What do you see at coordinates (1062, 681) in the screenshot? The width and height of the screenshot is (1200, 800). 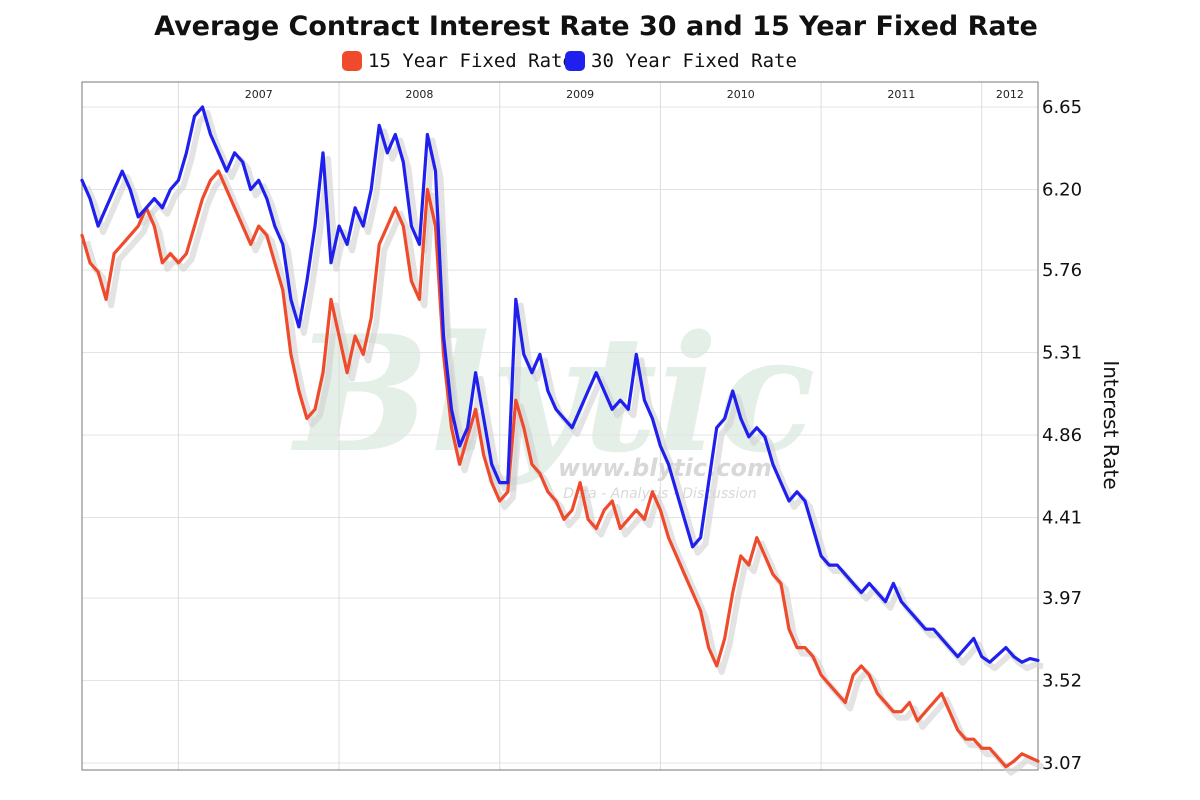 I see `y-tick-label: 3.52` at bounding box center [1062, 681].